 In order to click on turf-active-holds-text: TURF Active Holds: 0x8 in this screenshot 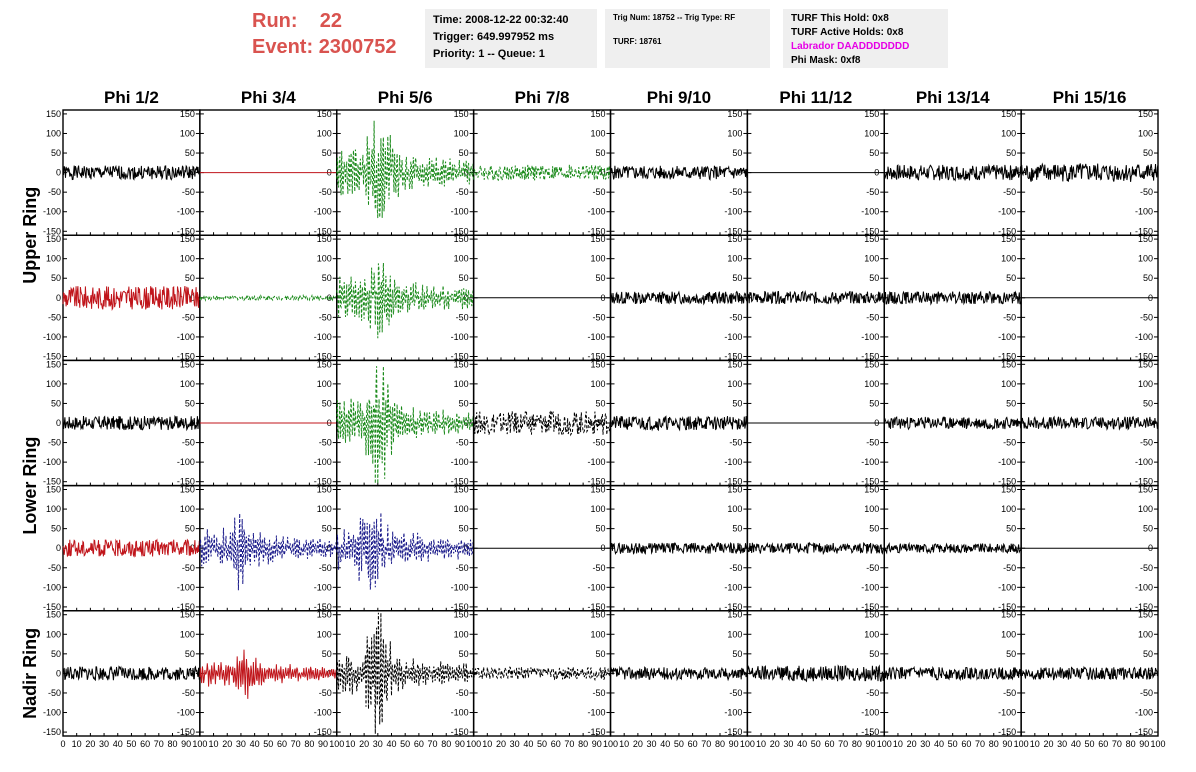, I will do `click(847, 32)`.